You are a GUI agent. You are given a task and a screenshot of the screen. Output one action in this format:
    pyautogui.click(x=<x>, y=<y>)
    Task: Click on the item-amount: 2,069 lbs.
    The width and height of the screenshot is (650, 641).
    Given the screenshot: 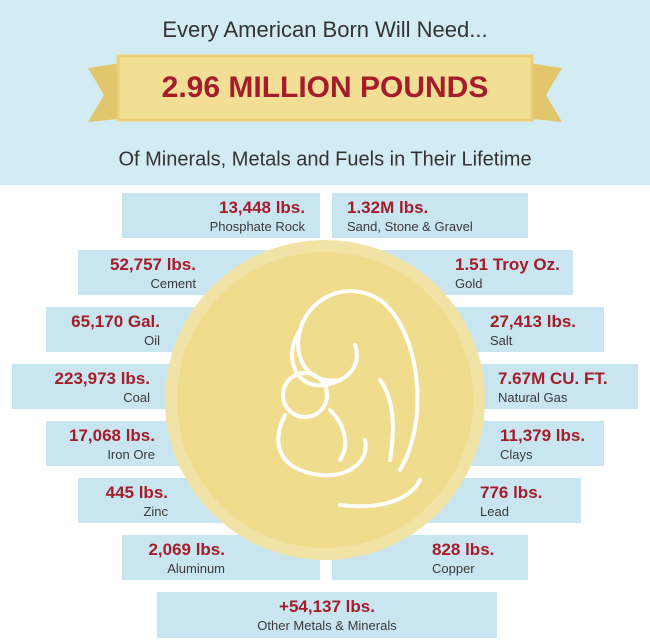 What is the action you would take?
    pyautogui.click(x=186, y=549)
    